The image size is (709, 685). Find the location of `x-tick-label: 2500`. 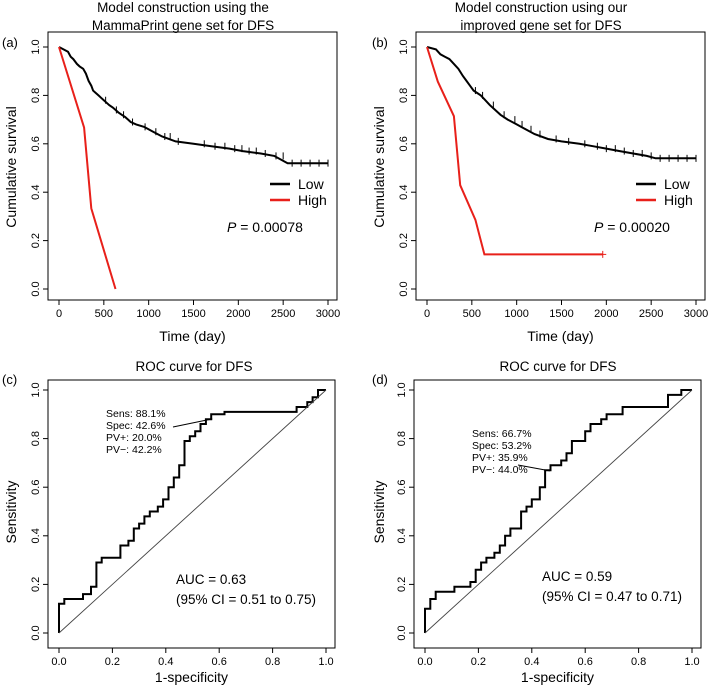

x-tick-label: 2500 is located at coordinates (283, 314).